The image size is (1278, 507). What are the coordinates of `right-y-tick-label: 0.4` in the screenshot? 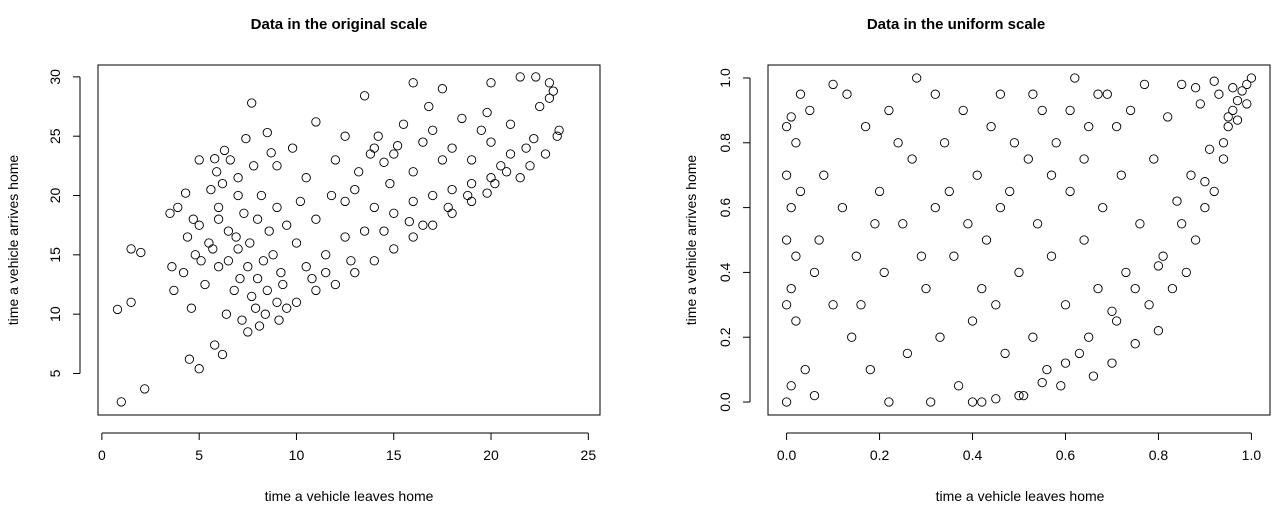 It's located at (725, 272).